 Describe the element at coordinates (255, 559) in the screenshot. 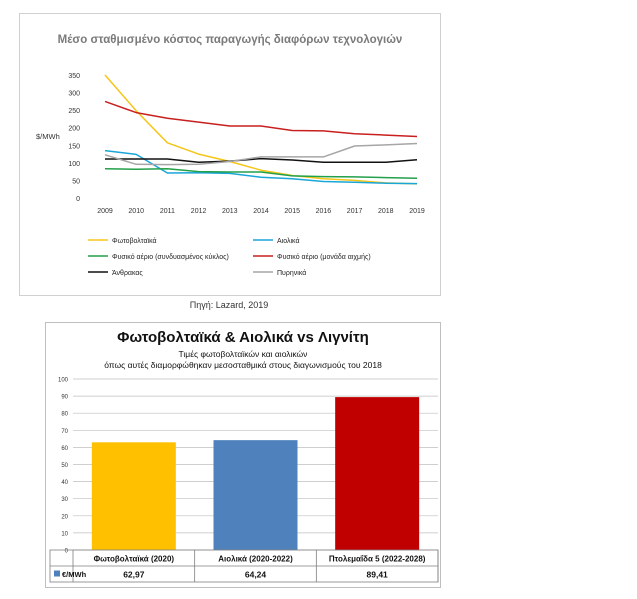

I see `category-label: Αιολικά (2020-2022)` at that location.